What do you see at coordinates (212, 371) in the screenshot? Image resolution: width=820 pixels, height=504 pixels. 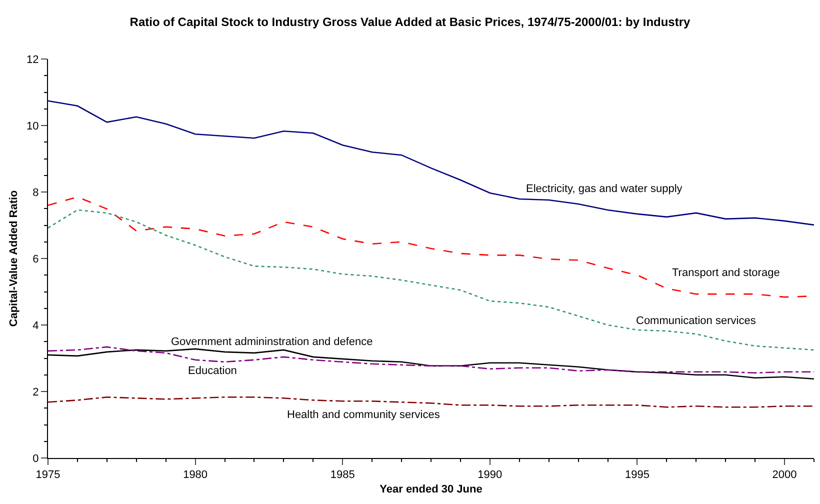 I see `series-label: Education` at bounding box center [212, 371].